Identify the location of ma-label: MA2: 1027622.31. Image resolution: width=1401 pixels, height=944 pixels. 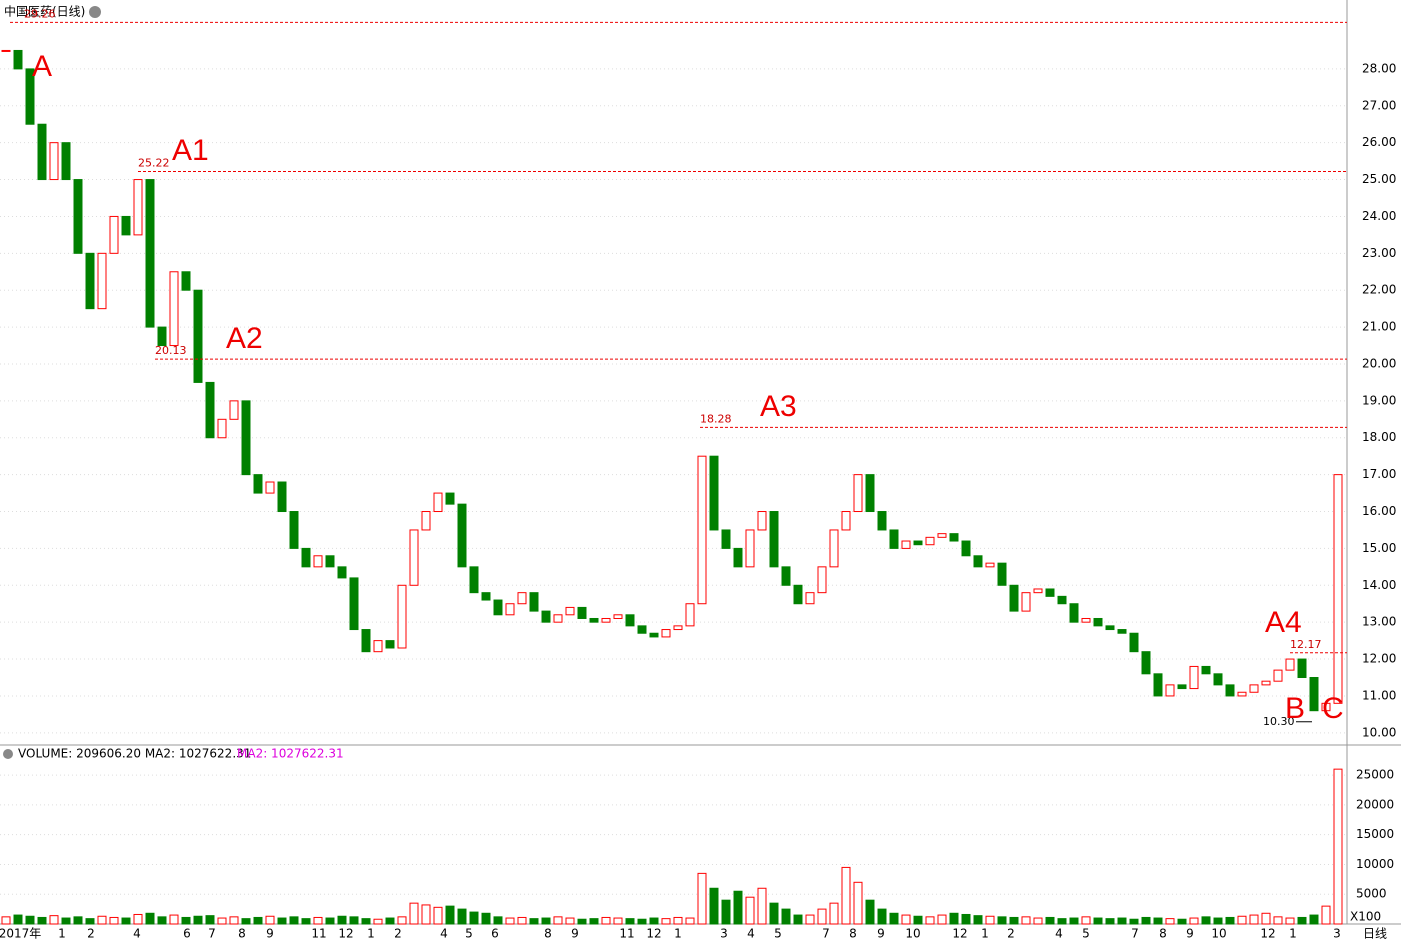
(290, 754).